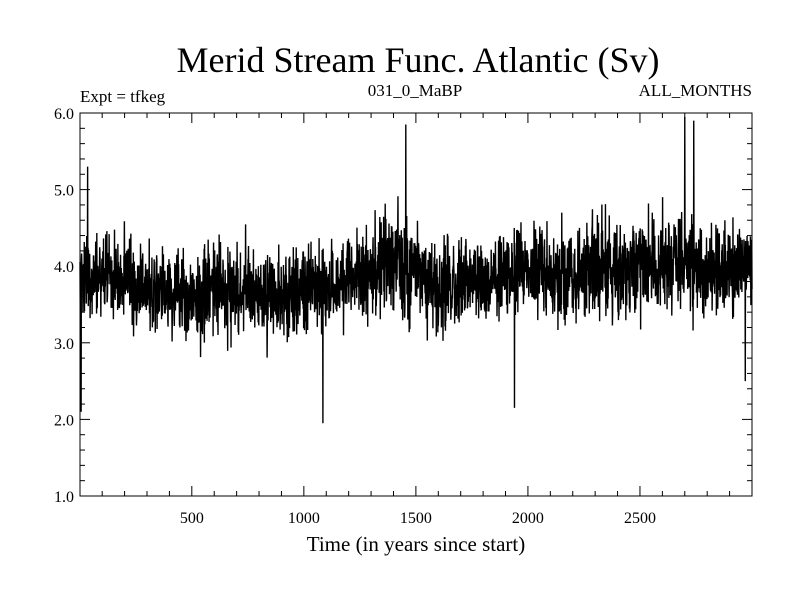 This screenshot has width=800, height=600. What do you see at coordinates (416, 518) in the screenshot?
I see `x-tick-label: 1500` at bounding box center [416, 518].